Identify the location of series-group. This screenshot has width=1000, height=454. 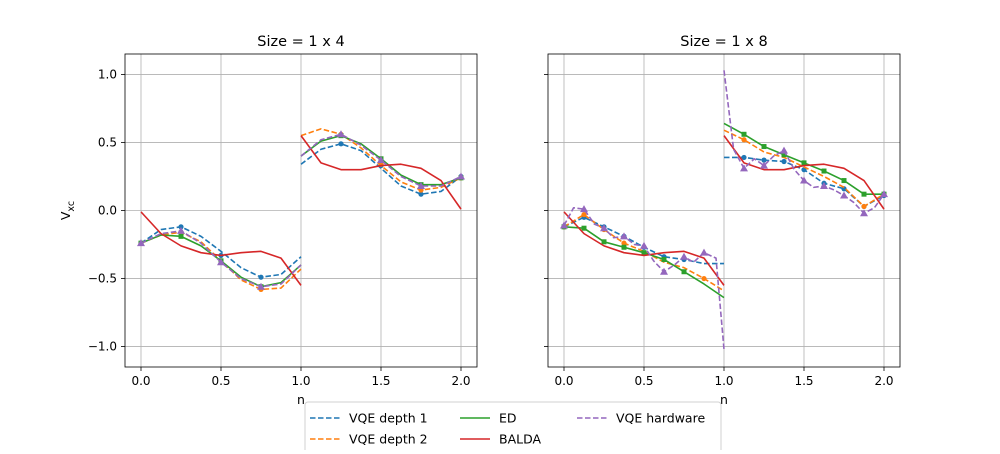
(301, 210).